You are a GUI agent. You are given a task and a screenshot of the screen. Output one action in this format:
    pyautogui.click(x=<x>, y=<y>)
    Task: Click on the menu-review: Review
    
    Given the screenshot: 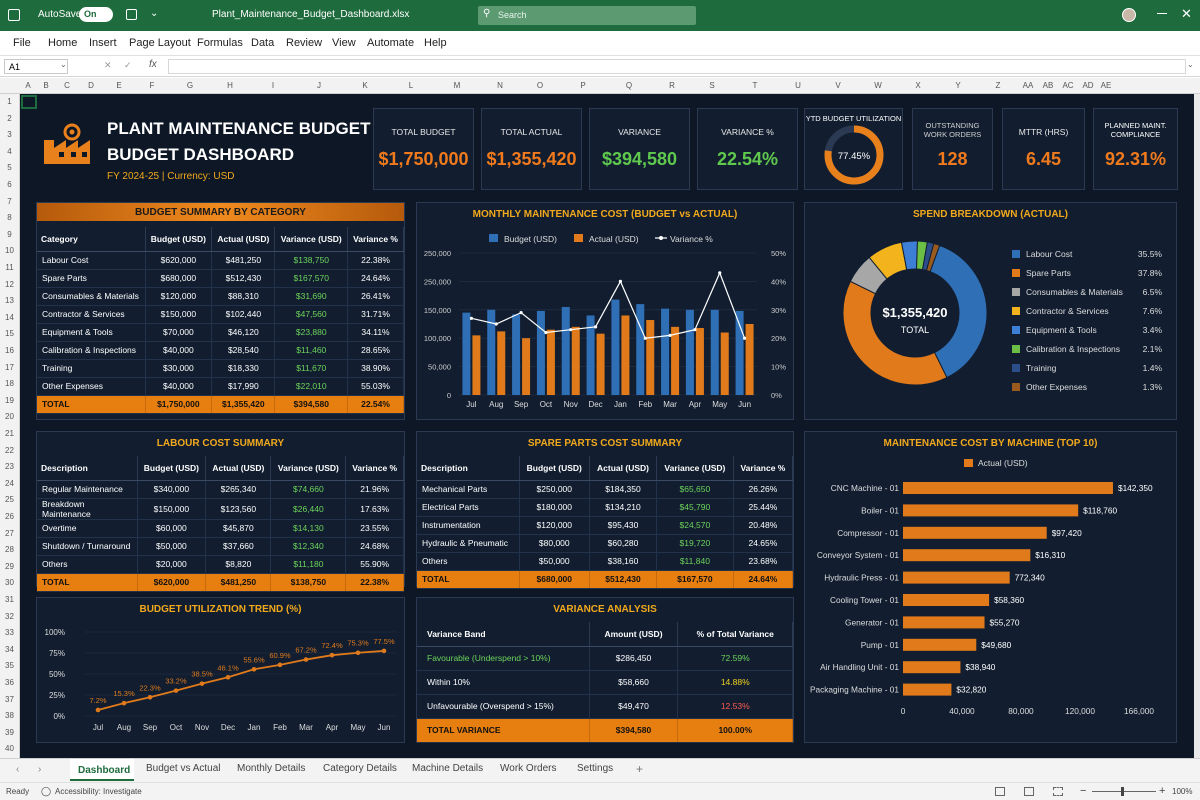 What is the action you would take?
    pyautogui.click(x=304, y=43)
    